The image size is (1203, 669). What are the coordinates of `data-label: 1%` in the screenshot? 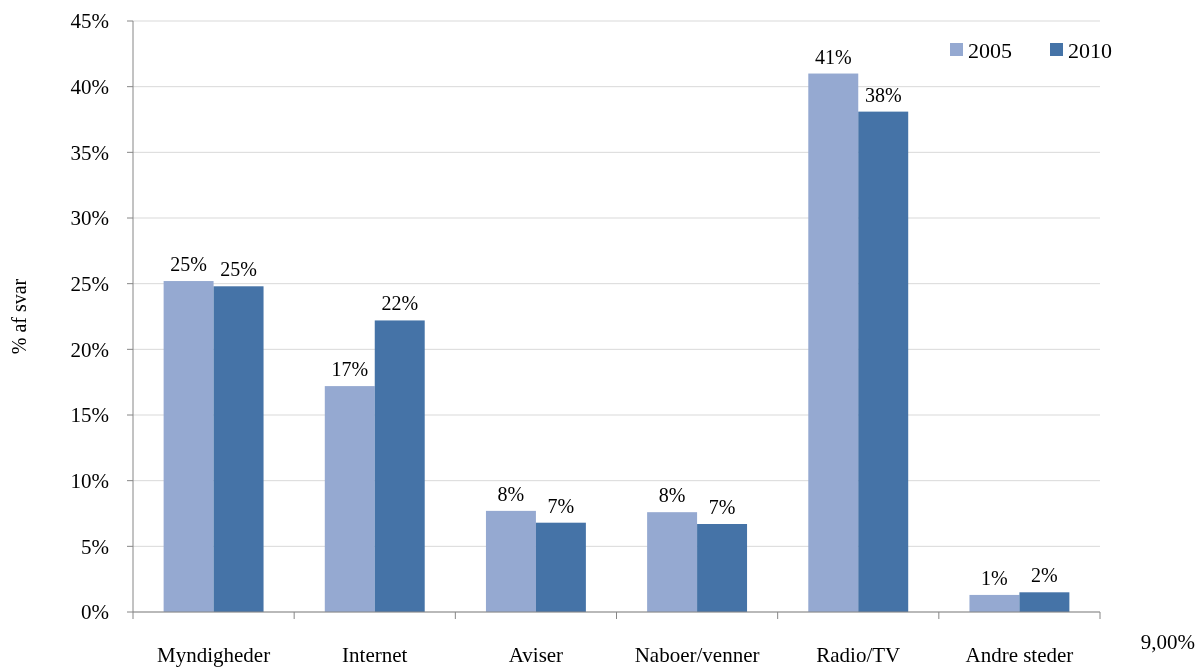 It's located at (994, 577).